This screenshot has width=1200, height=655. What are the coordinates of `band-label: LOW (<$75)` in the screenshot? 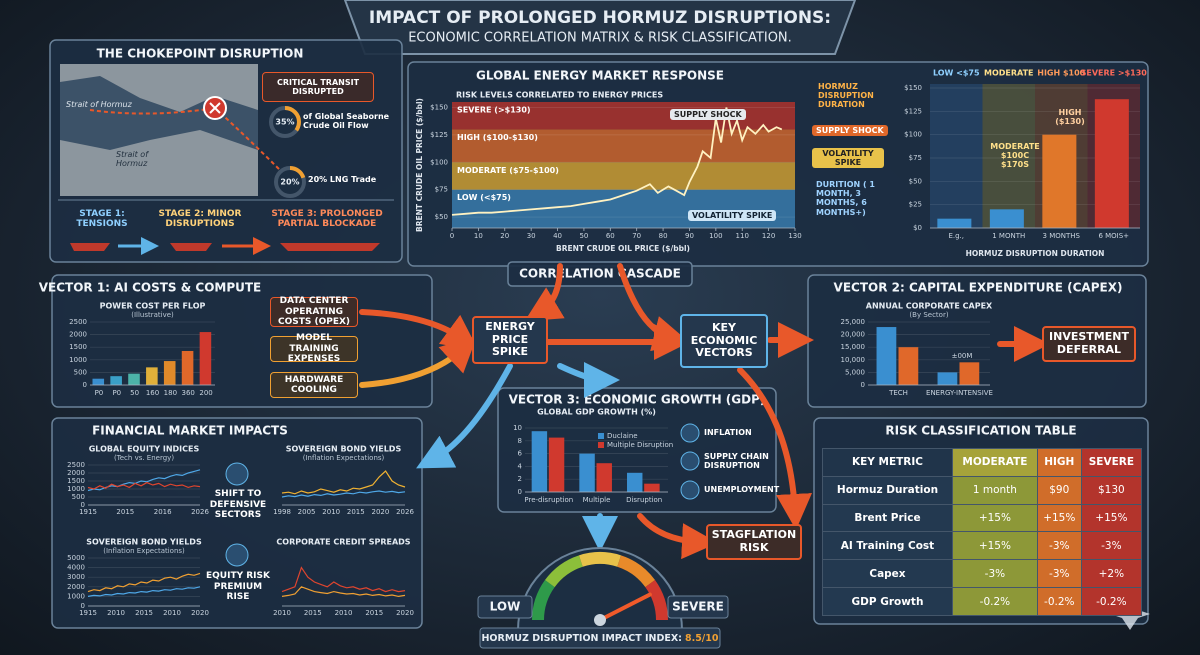 It's located at (484, 197).